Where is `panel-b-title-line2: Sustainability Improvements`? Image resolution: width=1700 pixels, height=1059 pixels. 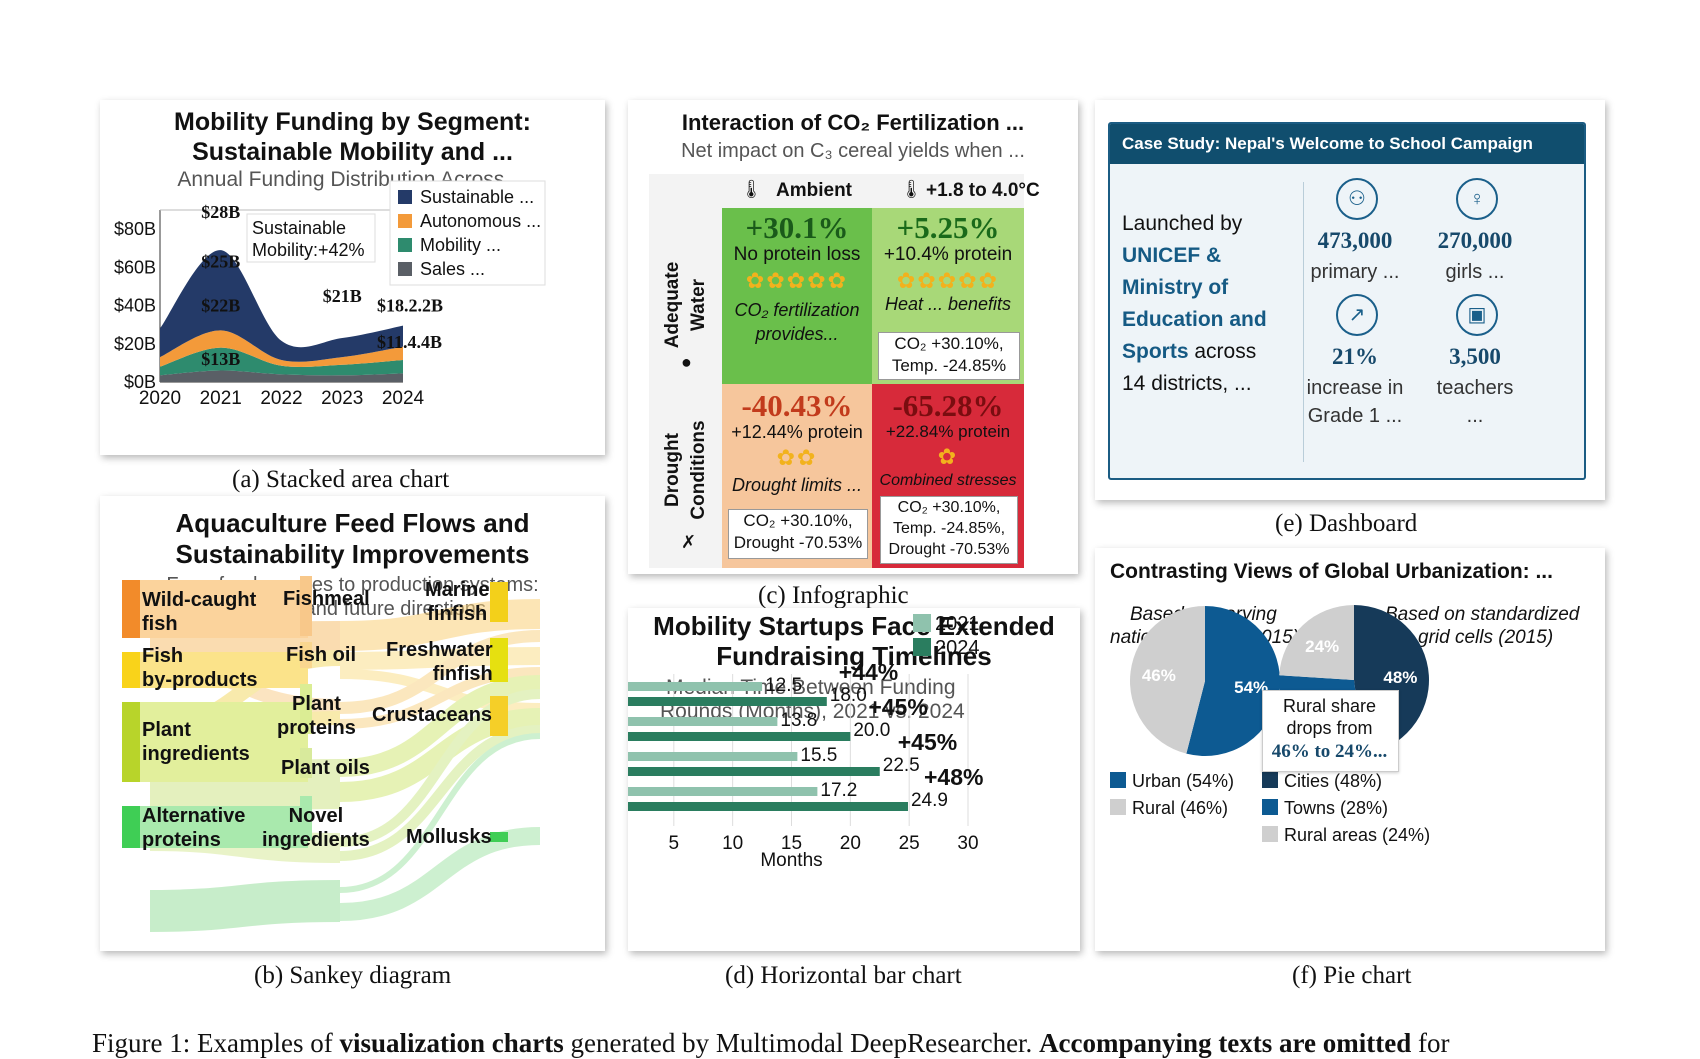 panel-b-title-line2: Sustainability Improvements is located at coordinates (352, 554).